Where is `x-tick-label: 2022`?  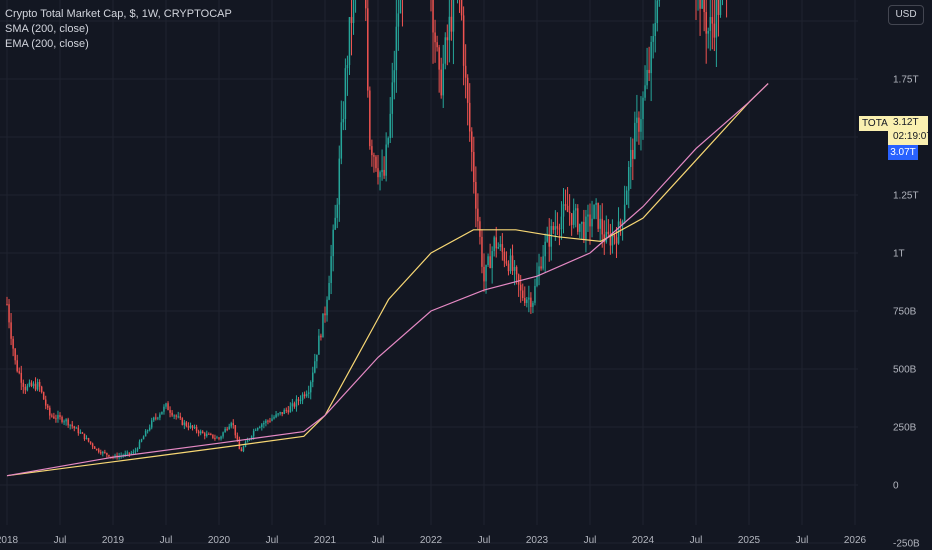
x-tick-label: 2022 is located at coordinates (431, 540).